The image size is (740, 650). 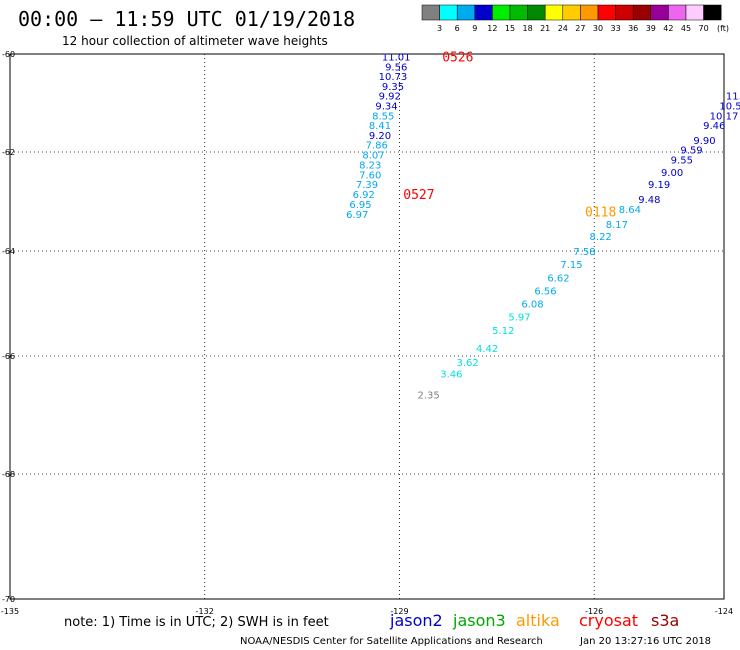 What do you see at coordinates (457, 28) in the screenshot?
I see `colorbar-tick-label: 6` at bounding box center [457, 28].